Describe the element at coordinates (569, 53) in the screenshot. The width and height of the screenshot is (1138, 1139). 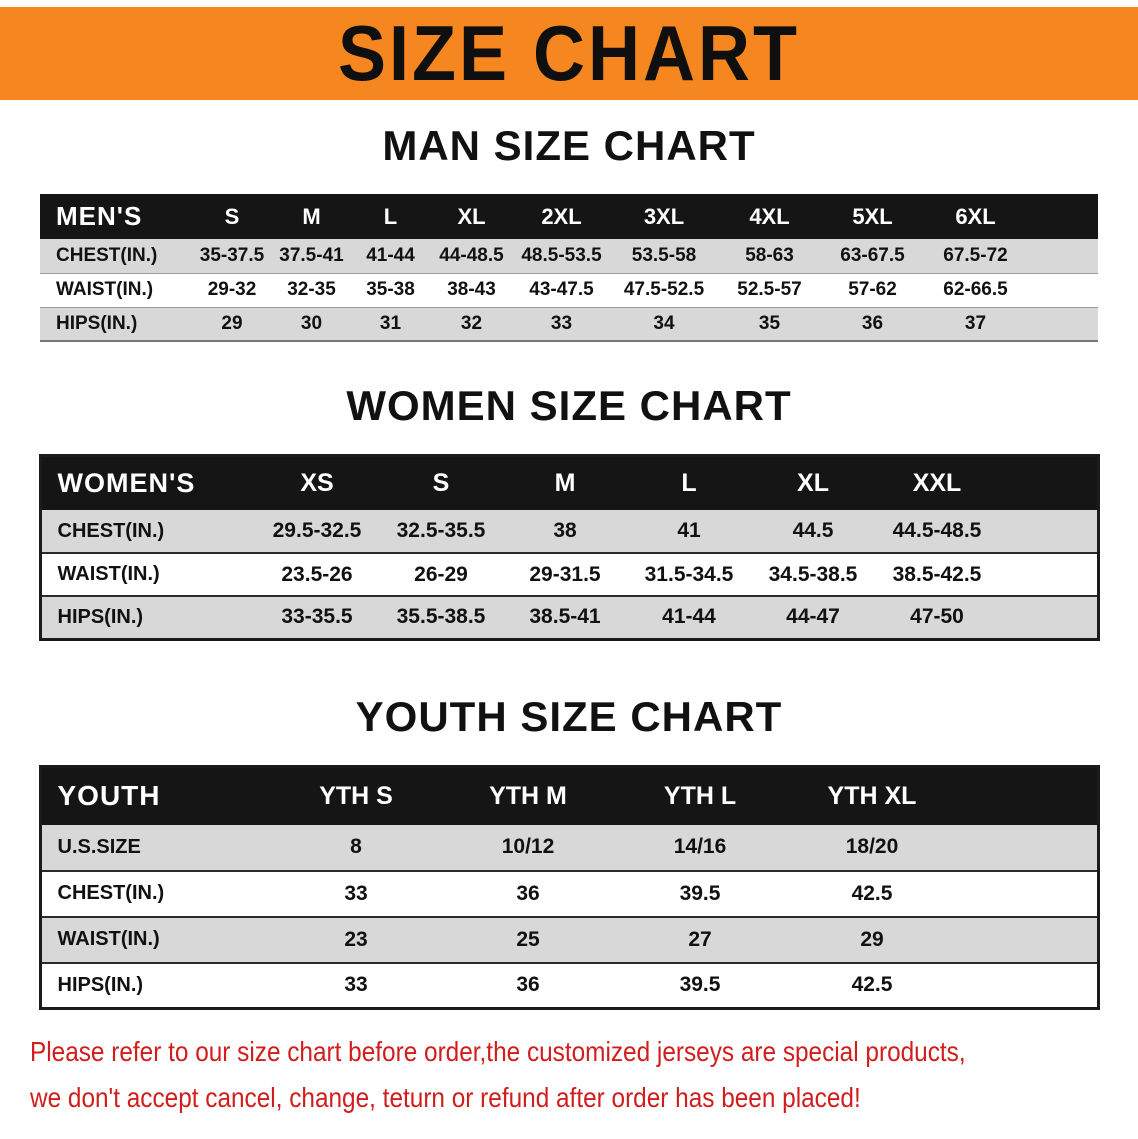
I see `banner: SIZE CHART` at that location.